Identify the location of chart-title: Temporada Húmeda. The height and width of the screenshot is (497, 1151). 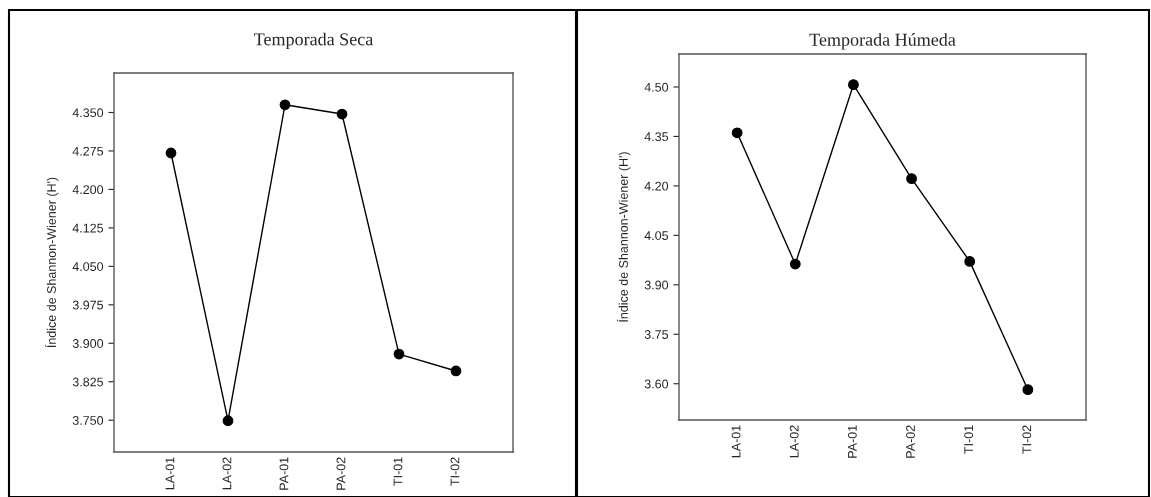
(882, 41).